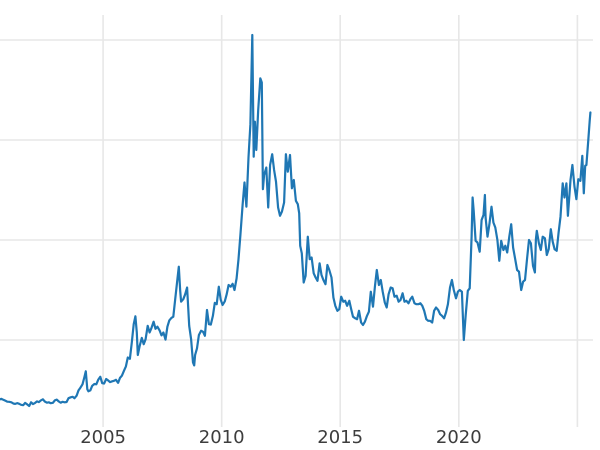 The height and width of the screenshot is (450, 600). Describe the element at coordinates (459, 437) in the screenshot. I see `x-tick-label-2020: 2020` at that location.